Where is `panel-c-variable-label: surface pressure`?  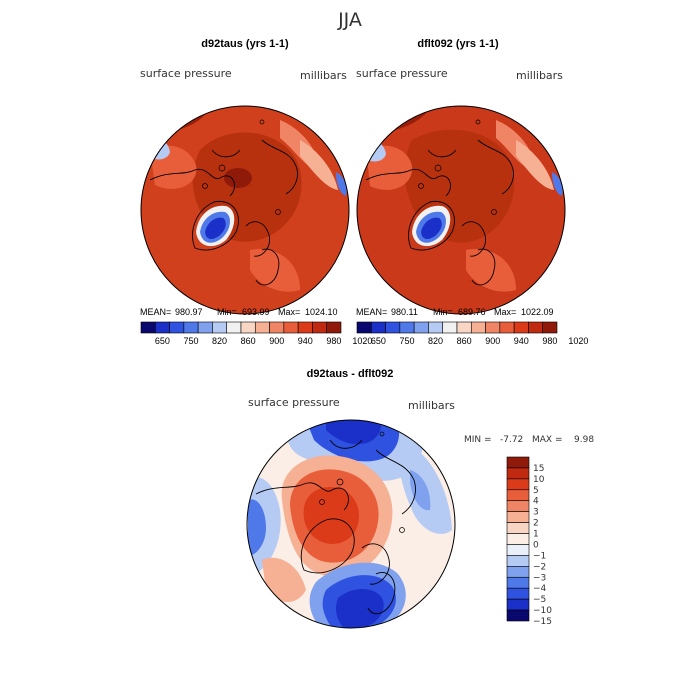
panel-c-variable-label: surface pressure is located at coordinates (294, 402).